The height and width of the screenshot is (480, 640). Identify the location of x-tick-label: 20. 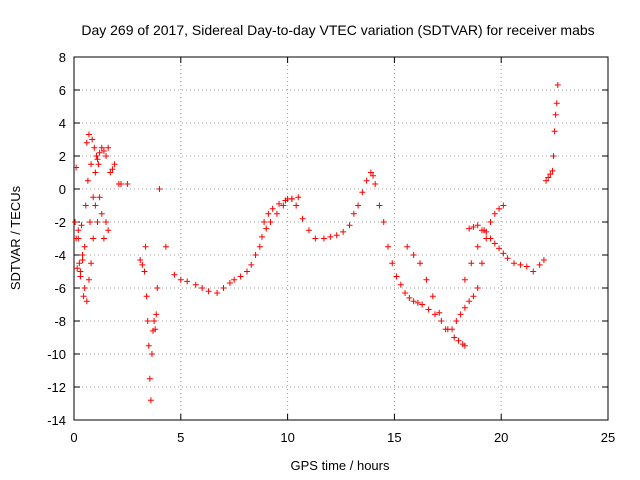
(501, 437).